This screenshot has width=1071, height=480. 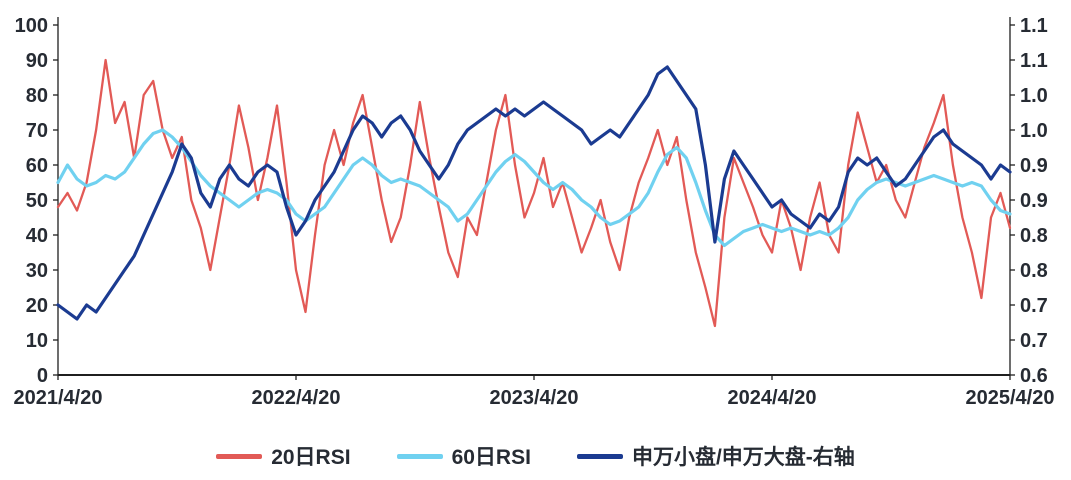 What do you see at coordinates (535, 456) in the screenshot?
I see `chart-legend: 20日RSI 60日RSI 申万小盘/申万大盘-右轴` at bounding box center [535, 456].